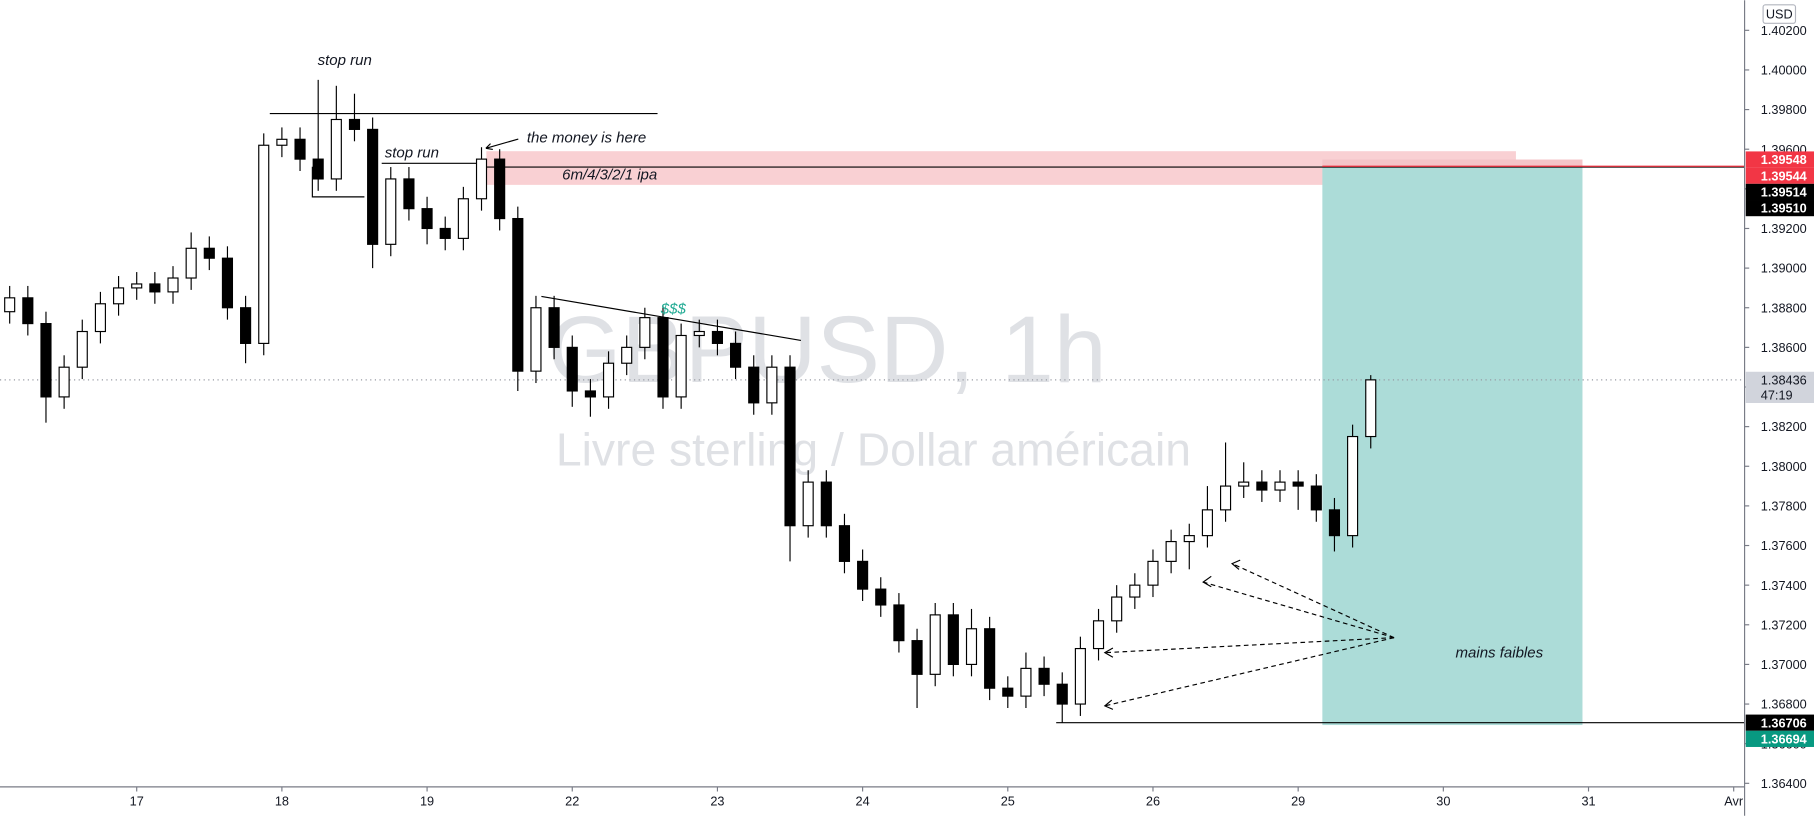  Describe the element at coordinates (1153, 800) in the screenshot. I see `x-tick-label: 26` at that location.